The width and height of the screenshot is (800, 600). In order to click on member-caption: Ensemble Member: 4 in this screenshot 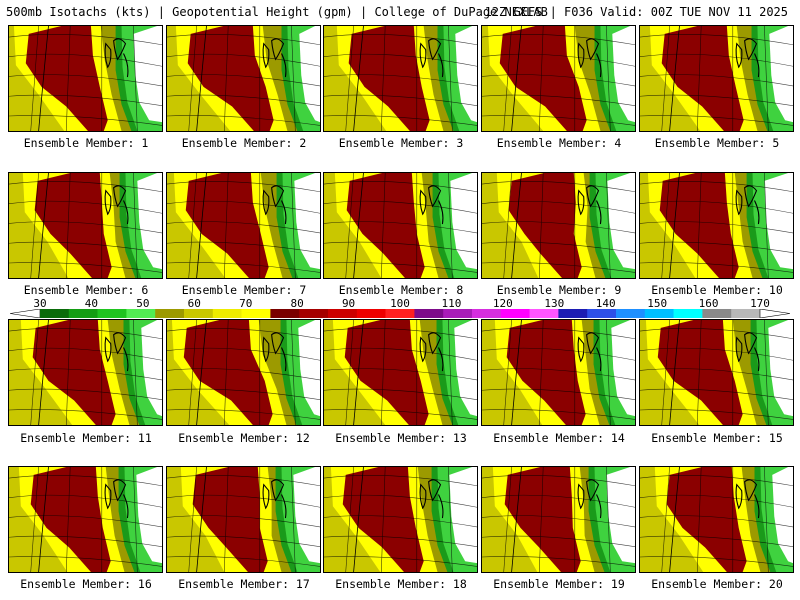, I will do `click(559, 143)`.